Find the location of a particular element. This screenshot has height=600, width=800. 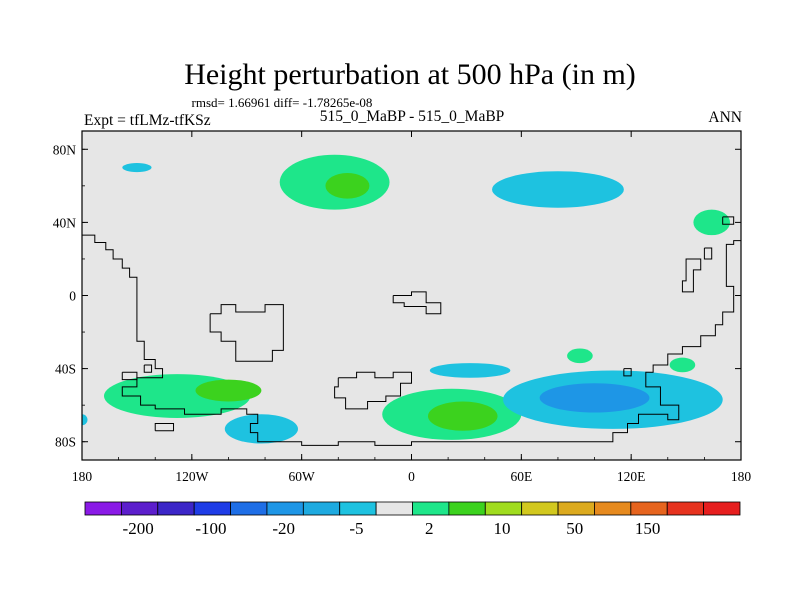

y-tick-label-4: 80S is located at coordinates (65, 442).